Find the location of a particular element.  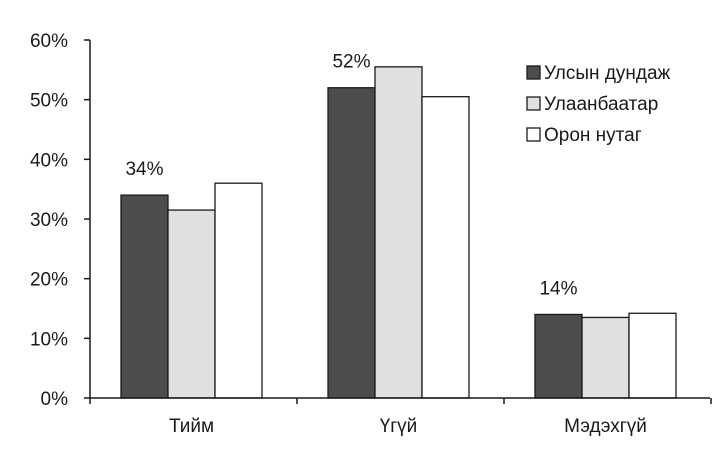

legend-label: Орон нутаг is located at coordinates (593, 135).